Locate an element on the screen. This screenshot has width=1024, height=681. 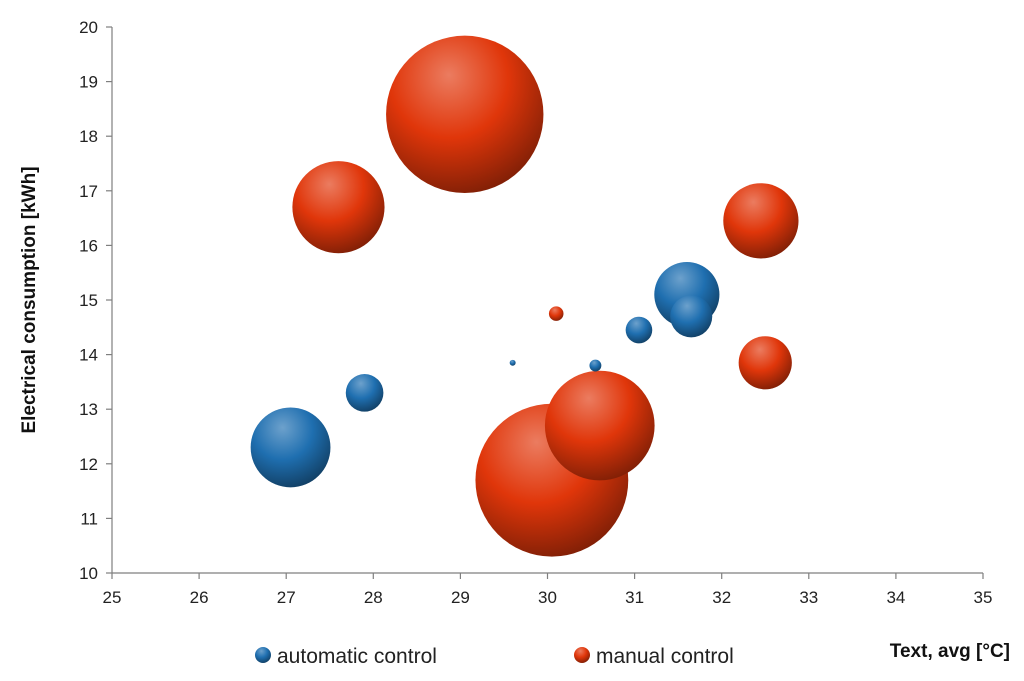
x-tick-label: 35 is located at coordinates (983, 597).